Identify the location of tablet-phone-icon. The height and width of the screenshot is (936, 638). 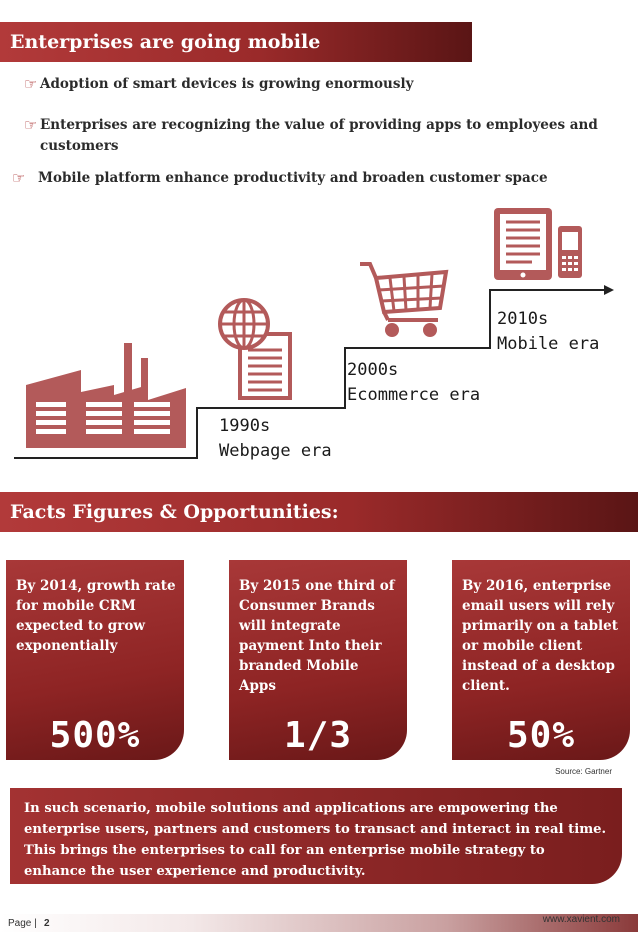
(538, 244).